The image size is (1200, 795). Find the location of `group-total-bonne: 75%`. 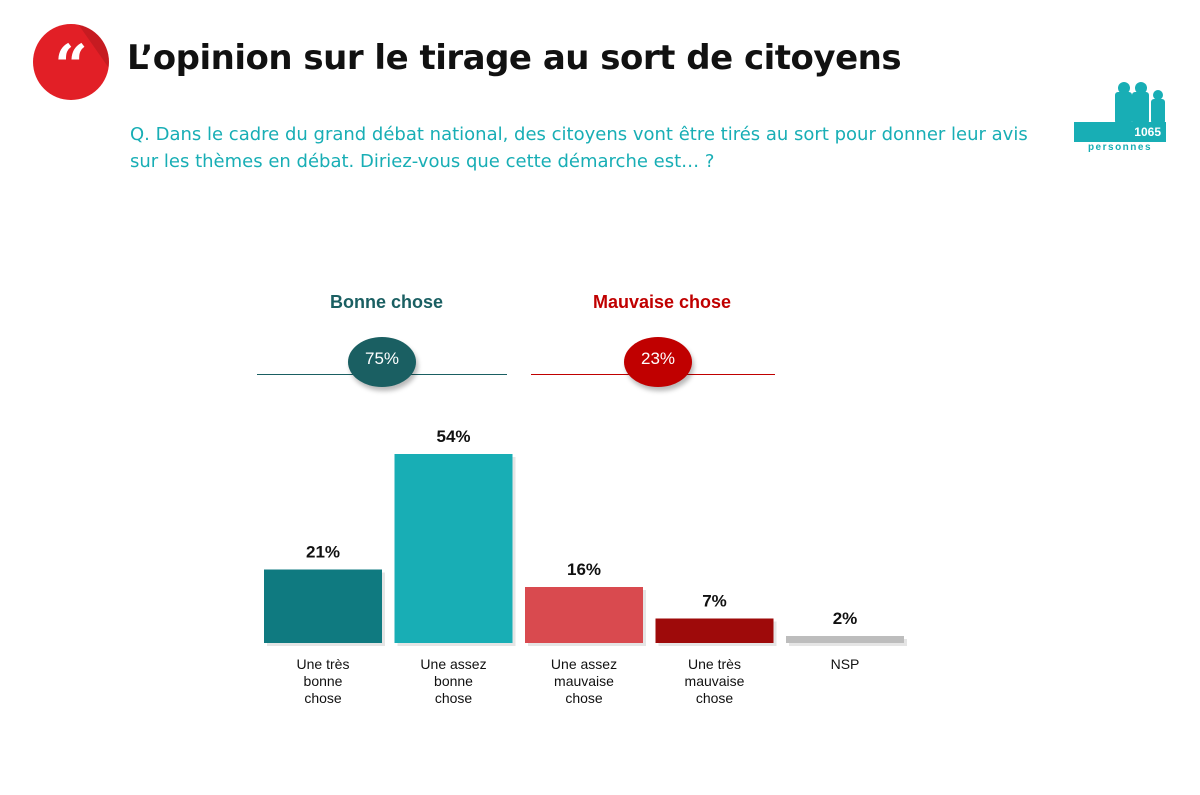

group-total-bonne: 75% is located at coordinates (382, 362).